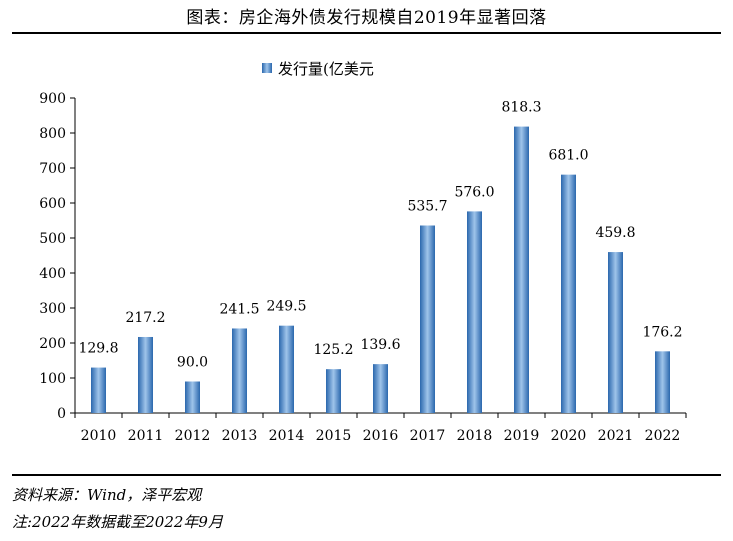 The width and height of the screenshot is (733, 541). What do you see at coordinates (193, 436) in the screenshot?
I see `x-tick-label: 2012` at bounding box center [193, 436].